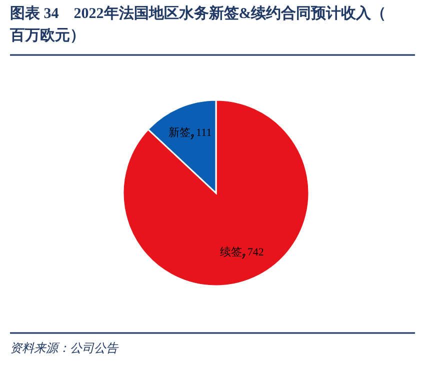 This screenshot has width=425, height=367. What do you see at coordinates (204, 132) in the screenshot?
I see `data-label: 111` at bounding box center [204, 132].